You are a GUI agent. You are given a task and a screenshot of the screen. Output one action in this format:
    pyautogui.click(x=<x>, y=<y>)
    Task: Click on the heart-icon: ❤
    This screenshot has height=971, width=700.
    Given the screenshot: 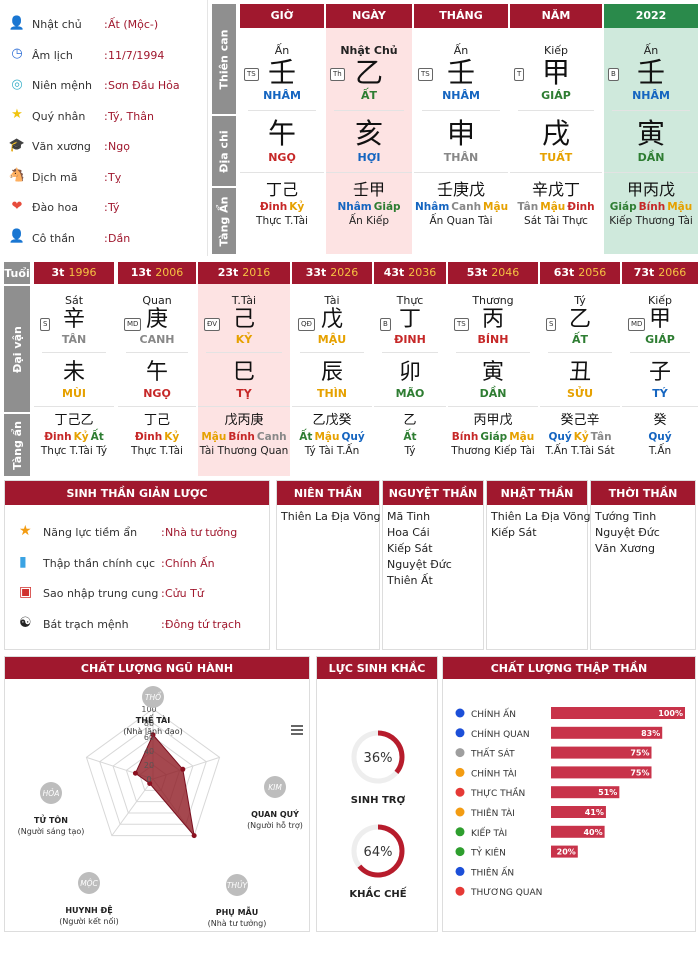 What is the action you would take?
    pyautogui.click(x=17, y=206)
    